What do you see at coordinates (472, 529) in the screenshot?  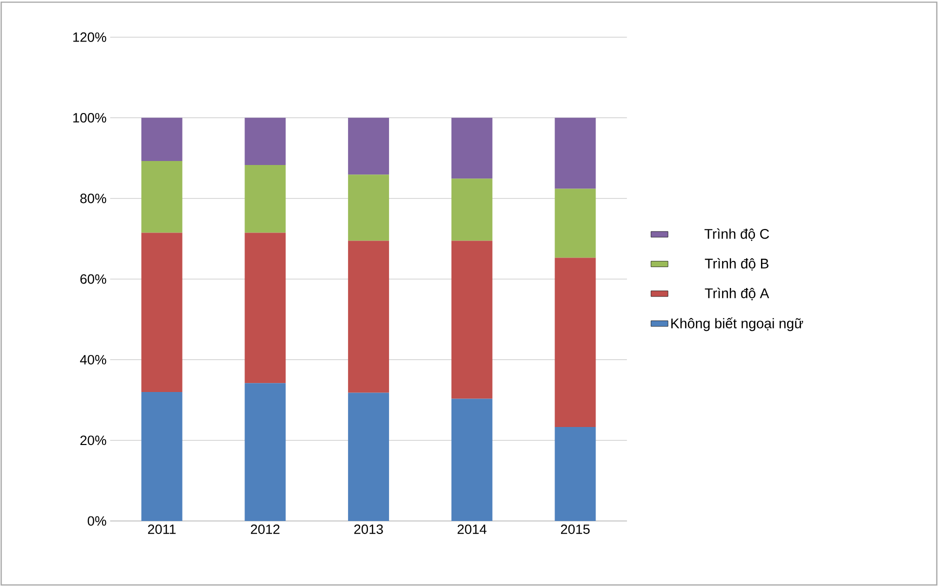 I see `x-tick-label: 2014` at bounding box center [472, 529].